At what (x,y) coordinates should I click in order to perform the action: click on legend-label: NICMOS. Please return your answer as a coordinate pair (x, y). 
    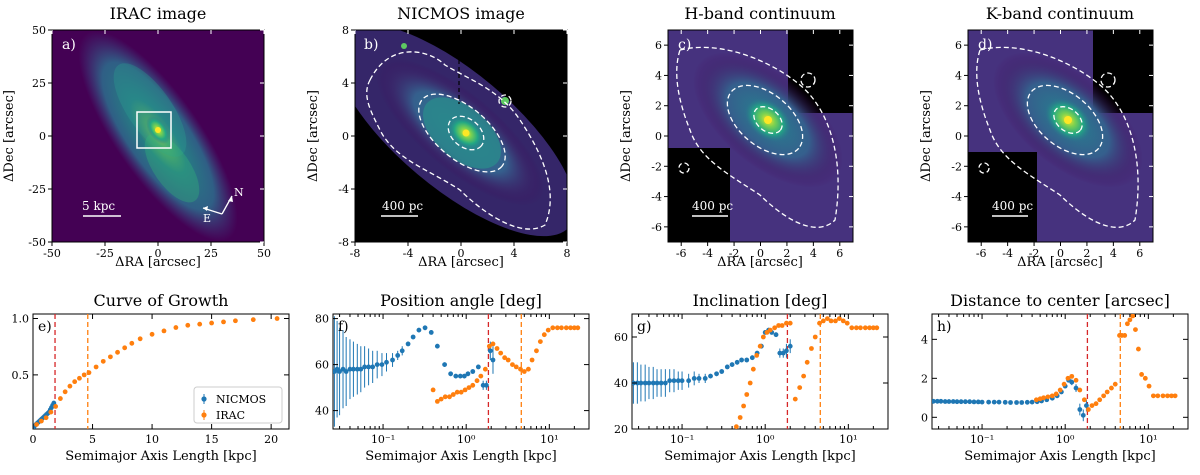
    Looking at the image, I should click on (241, 399).